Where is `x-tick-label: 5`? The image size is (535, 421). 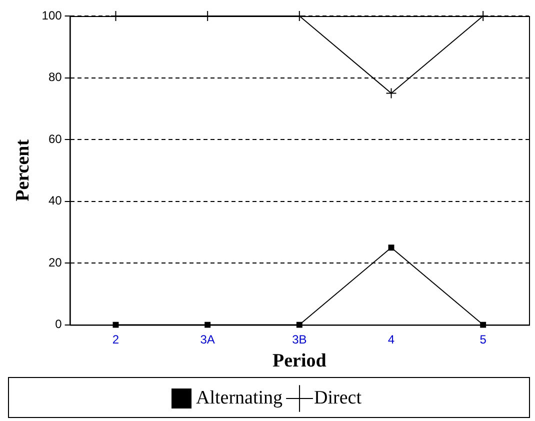 x-tick-label: 5 is located at coordinates (483, 339).